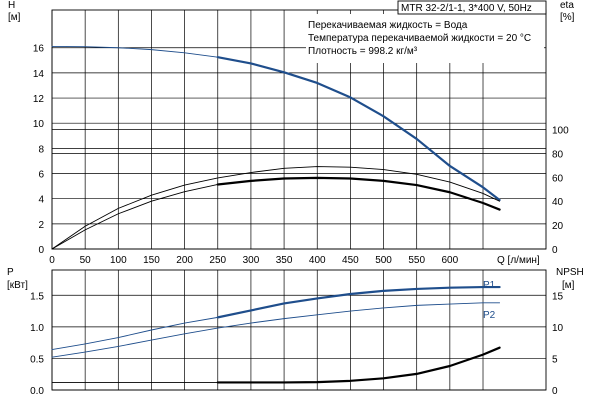  I want to click on left-tick-label: 0.0, so click(37, 391).